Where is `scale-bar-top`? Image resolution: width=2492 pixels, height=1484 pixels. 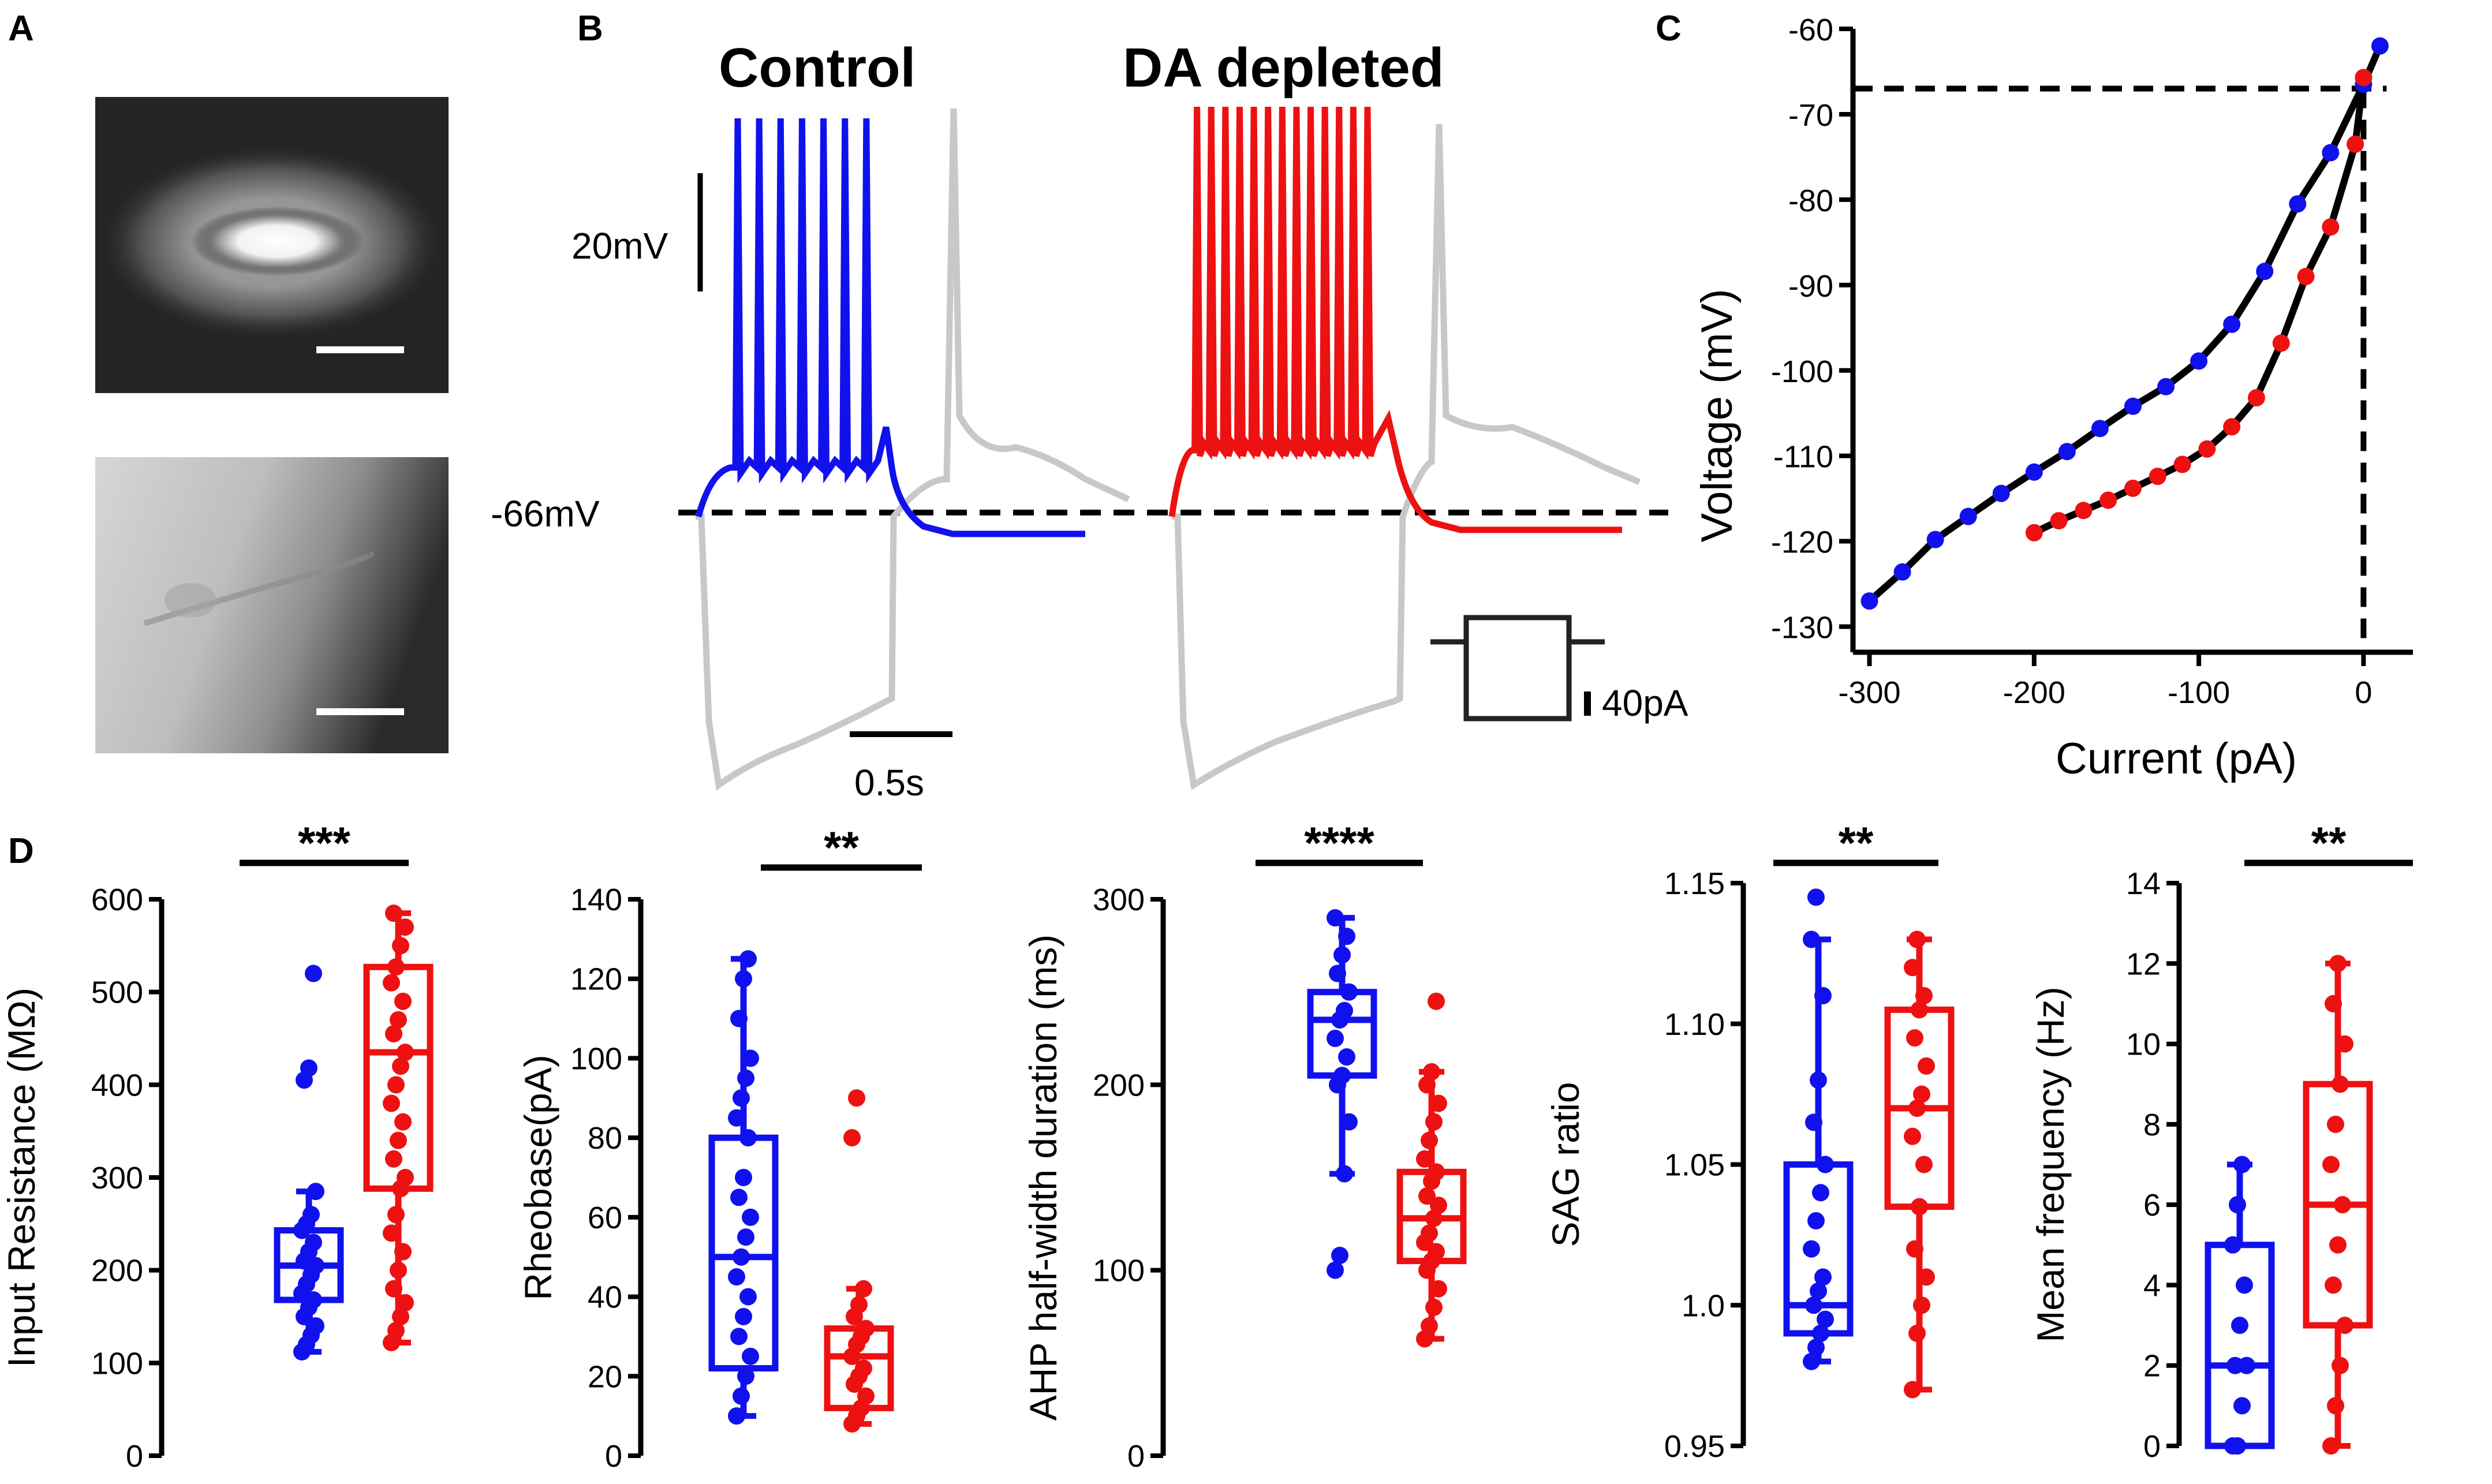 scale-bar-top is located at coordinates (360, 350).